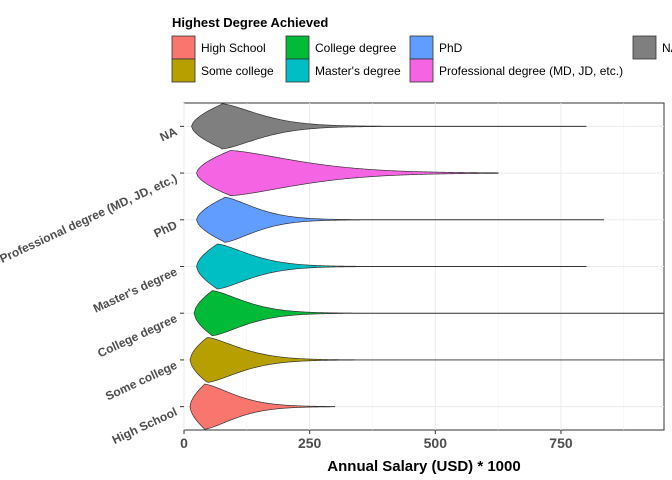 This screenshot has height=480, width=672. I want to click on legend-item: High School, so click(218, 47).